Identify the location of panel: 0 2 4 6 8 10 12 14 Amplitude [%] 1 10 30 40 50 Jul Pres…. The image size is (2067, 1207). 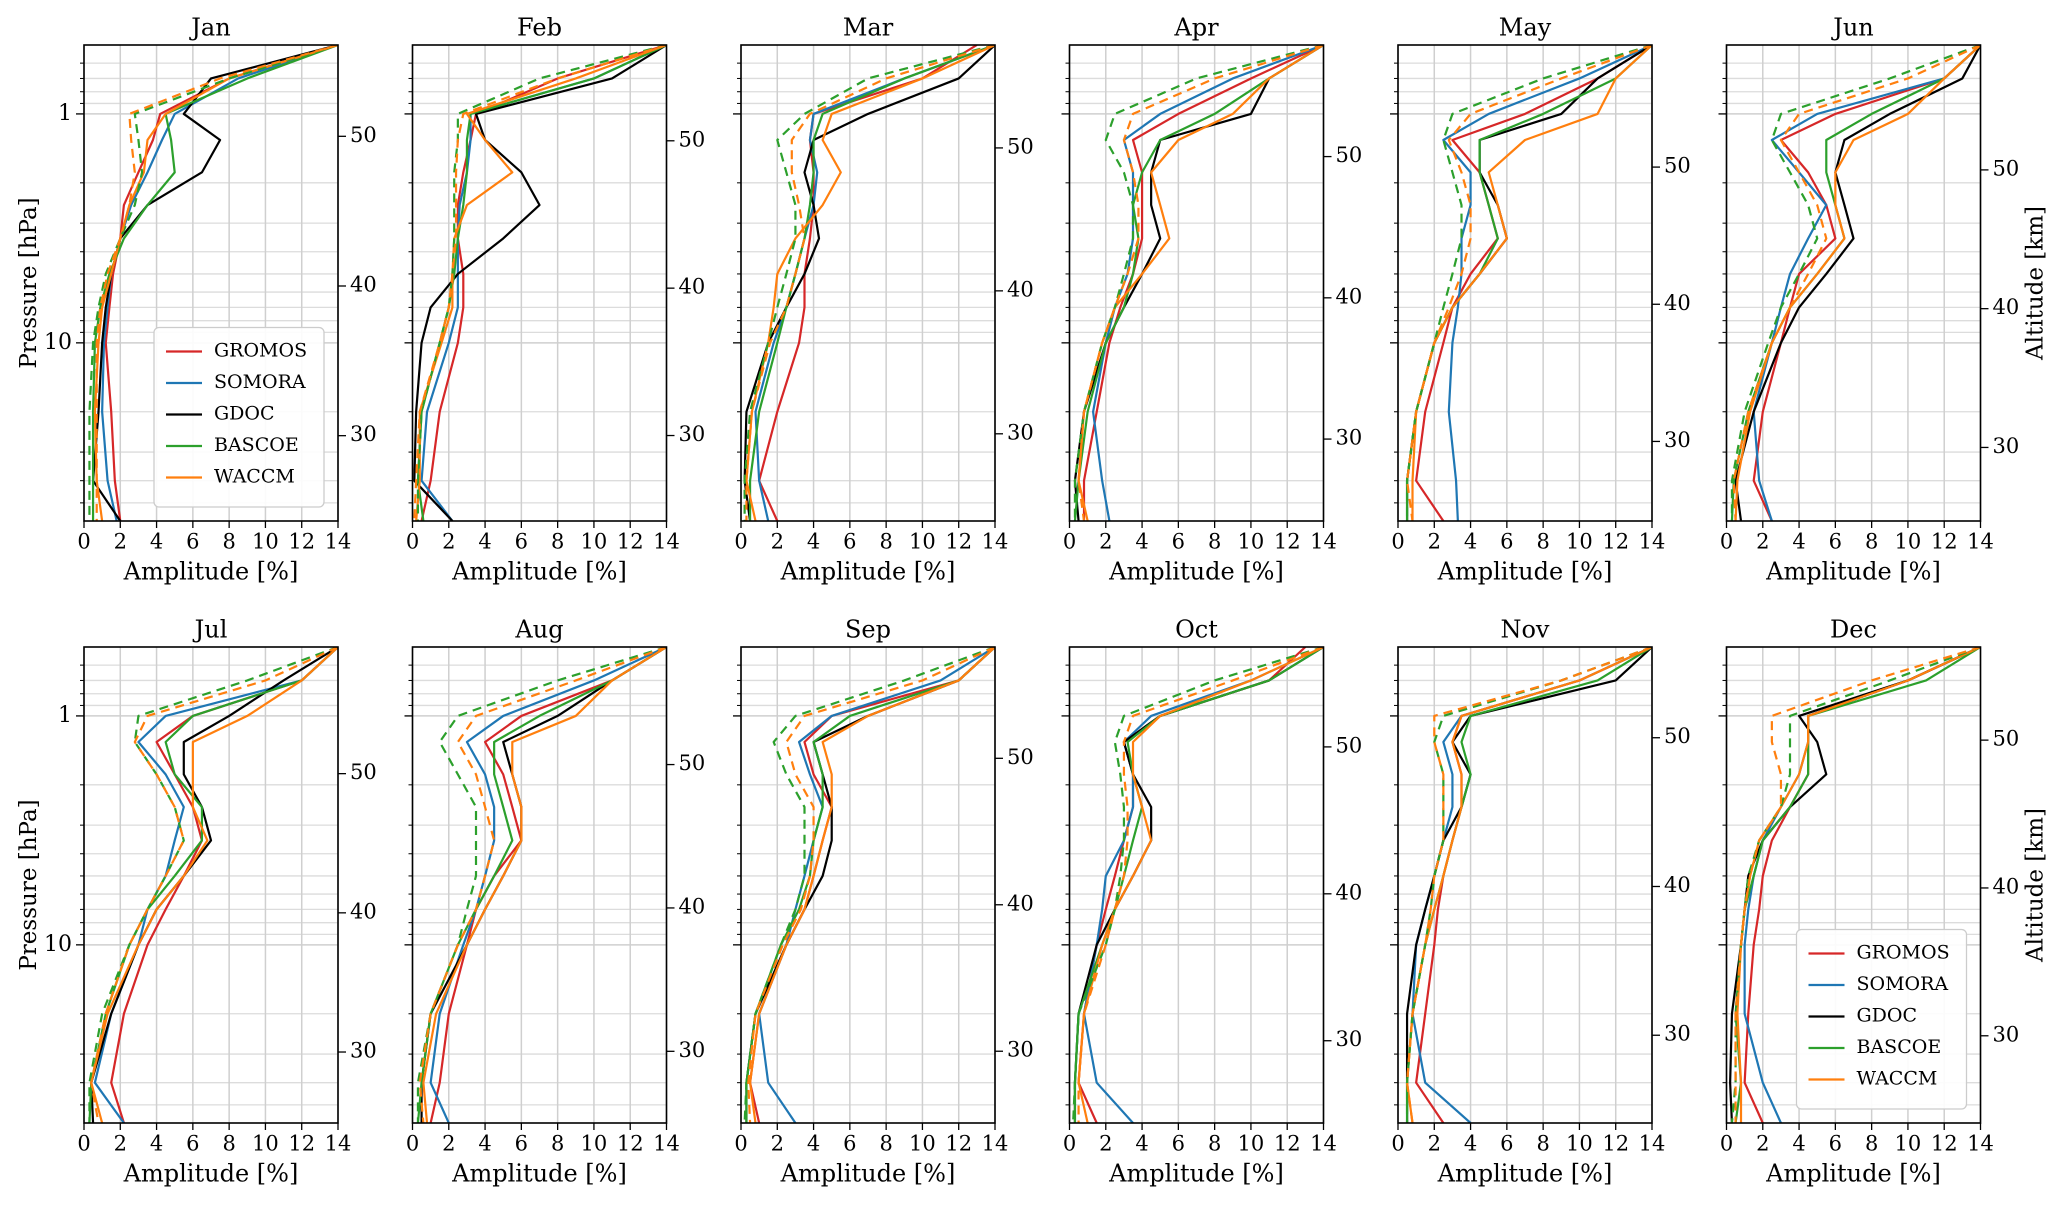
(196, 902).